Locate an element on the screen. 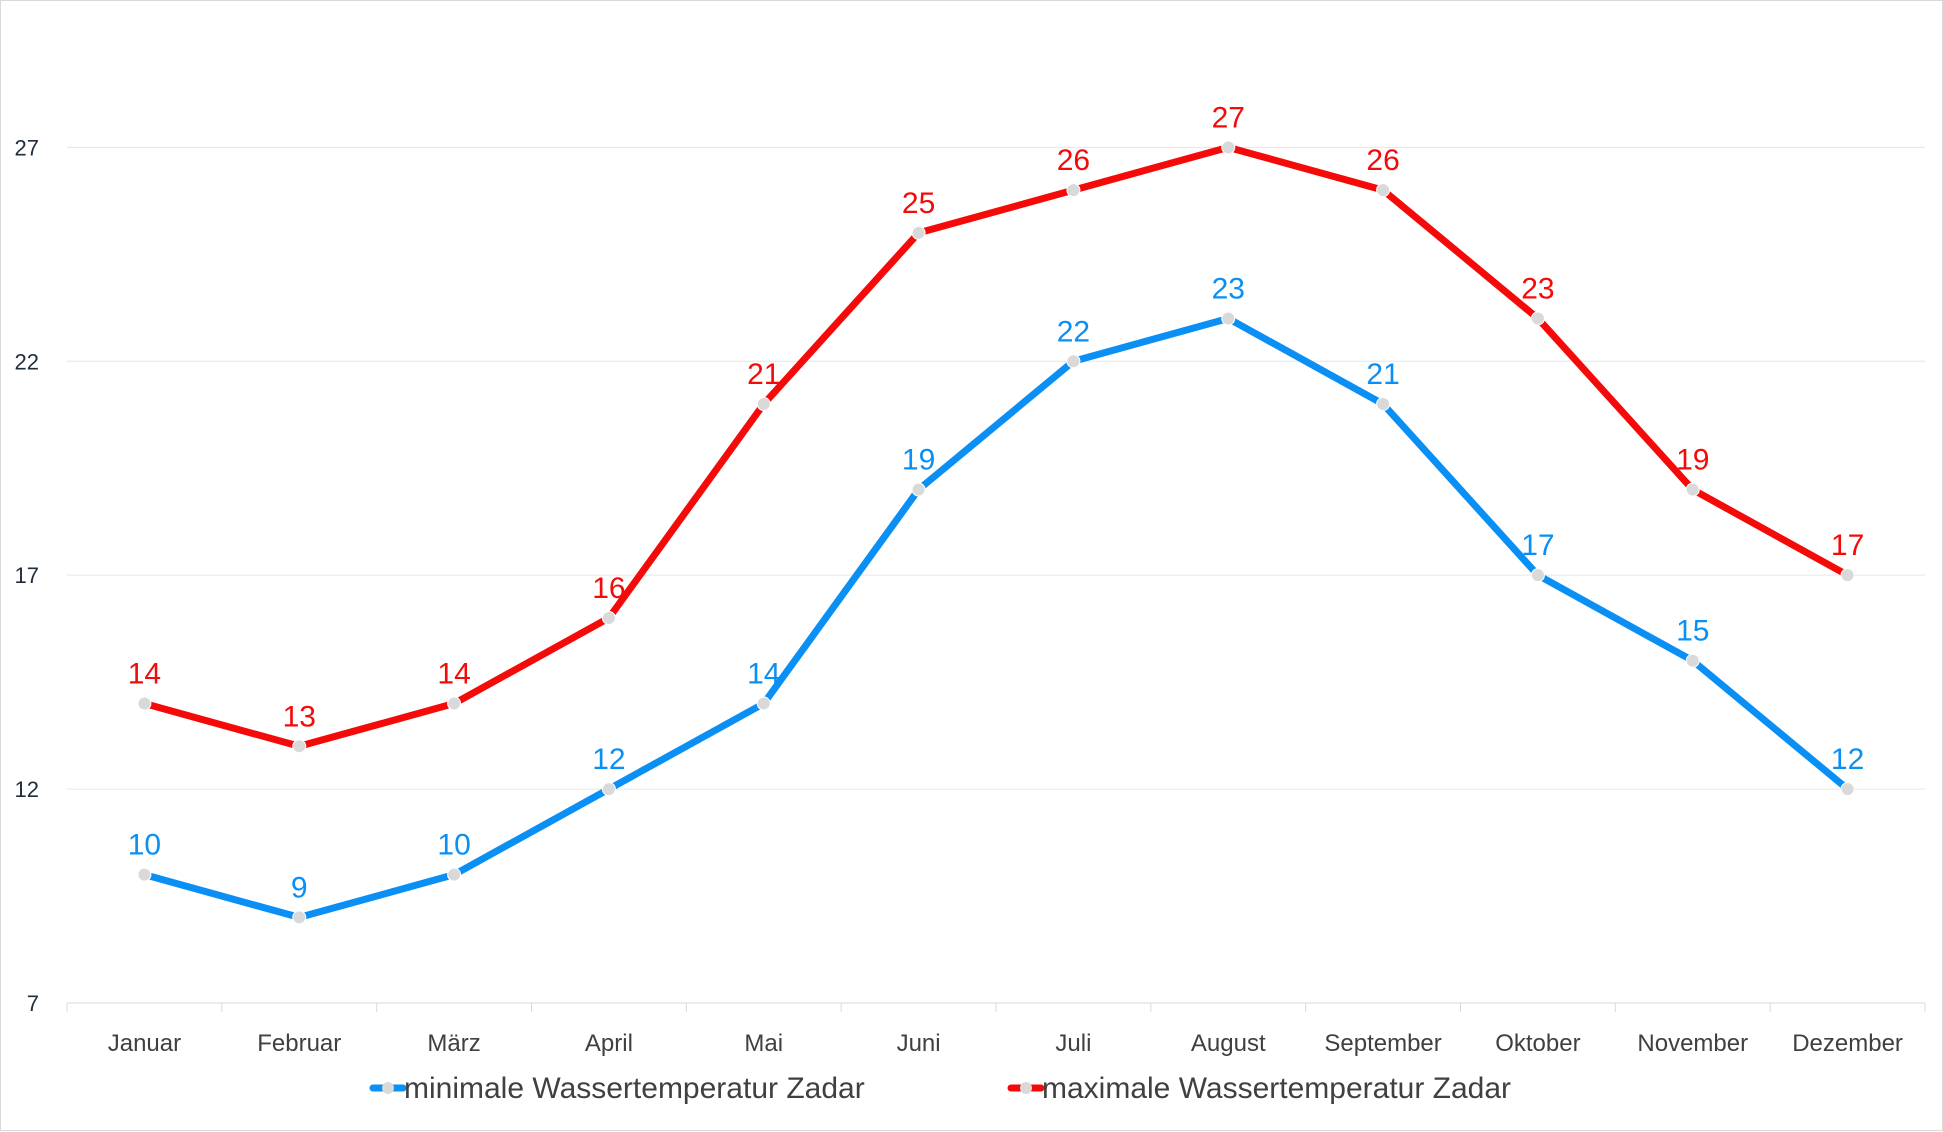  x-tick-label: Oktober is located at coordinates (1537, 1043).